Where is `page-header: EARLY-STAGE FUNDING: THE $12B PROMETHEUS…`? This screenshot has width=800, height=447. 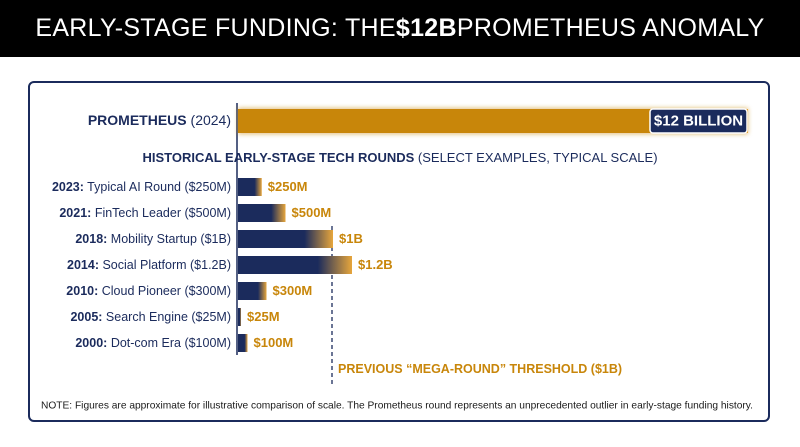 page-header: EARLY-STAGE FUNDING: THE $12B PROMETHEUS… is located at coordinates (400, 28).